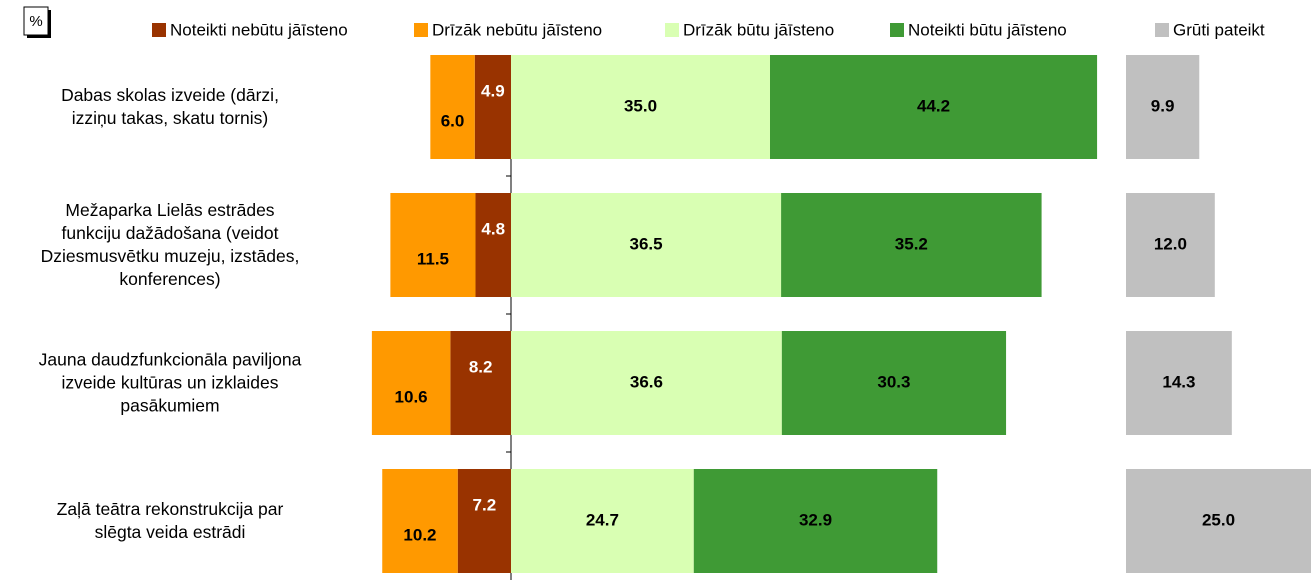 This screenshot has width=1312, height=584. Describe the element at coordinates (419, 534) in the screenshot. I see `value-label: 10.2` at that location.